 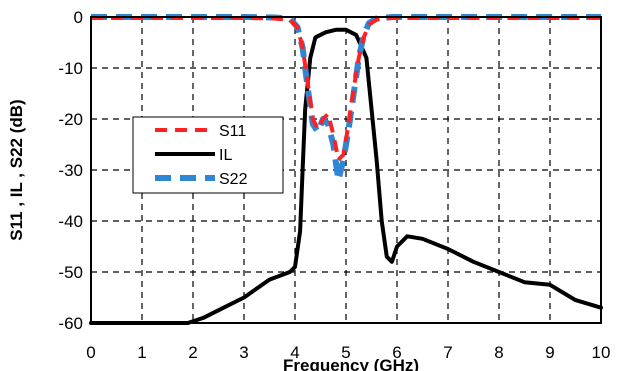 What do you see at coordinates (70, 323) in the screenshot?
I see `y-tick-label: -60` at bounding box center [70, 323].